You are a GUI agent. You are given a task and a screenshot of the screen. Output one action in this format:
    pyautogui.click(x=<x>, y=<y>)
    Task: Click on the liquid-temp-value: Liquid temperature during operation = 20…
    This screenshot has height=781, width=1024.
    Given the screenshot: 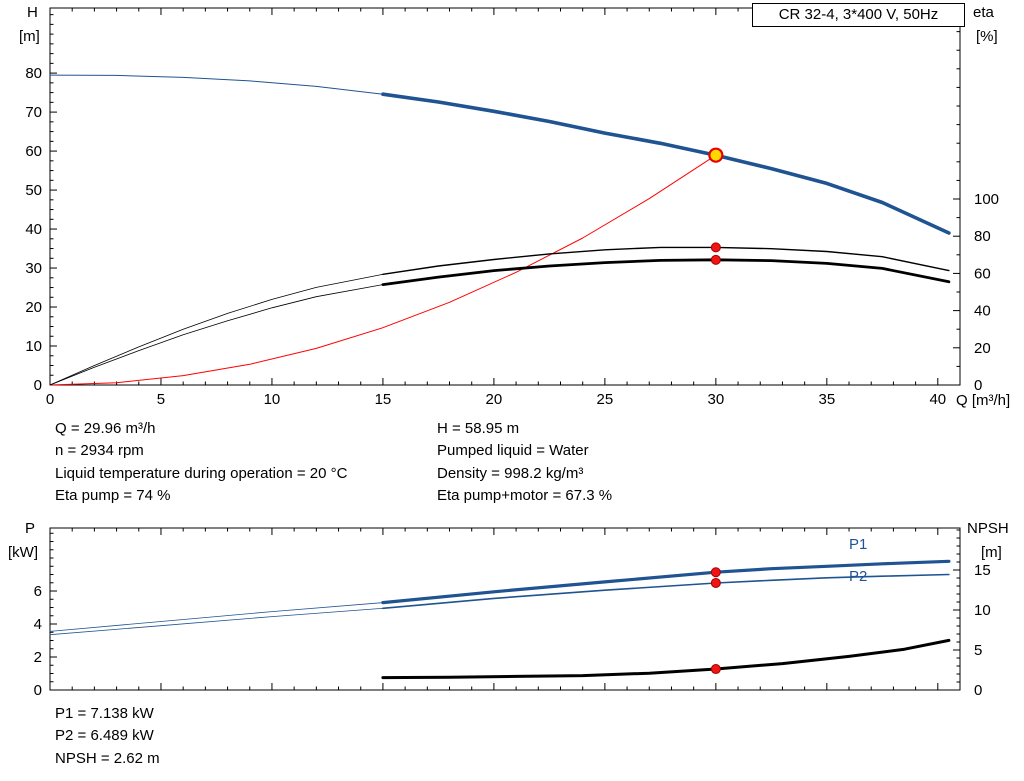 What is the action you would take?
    pyautogui.click(x=201, y=473)
    